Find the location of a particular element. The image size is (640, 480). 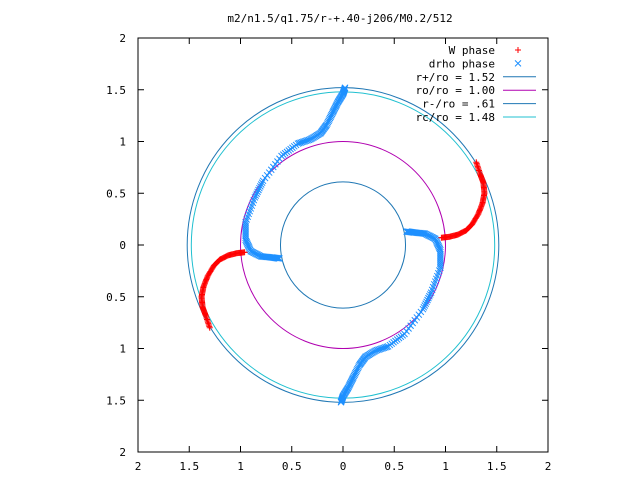

circle-series is located at coordinates (343, 245).